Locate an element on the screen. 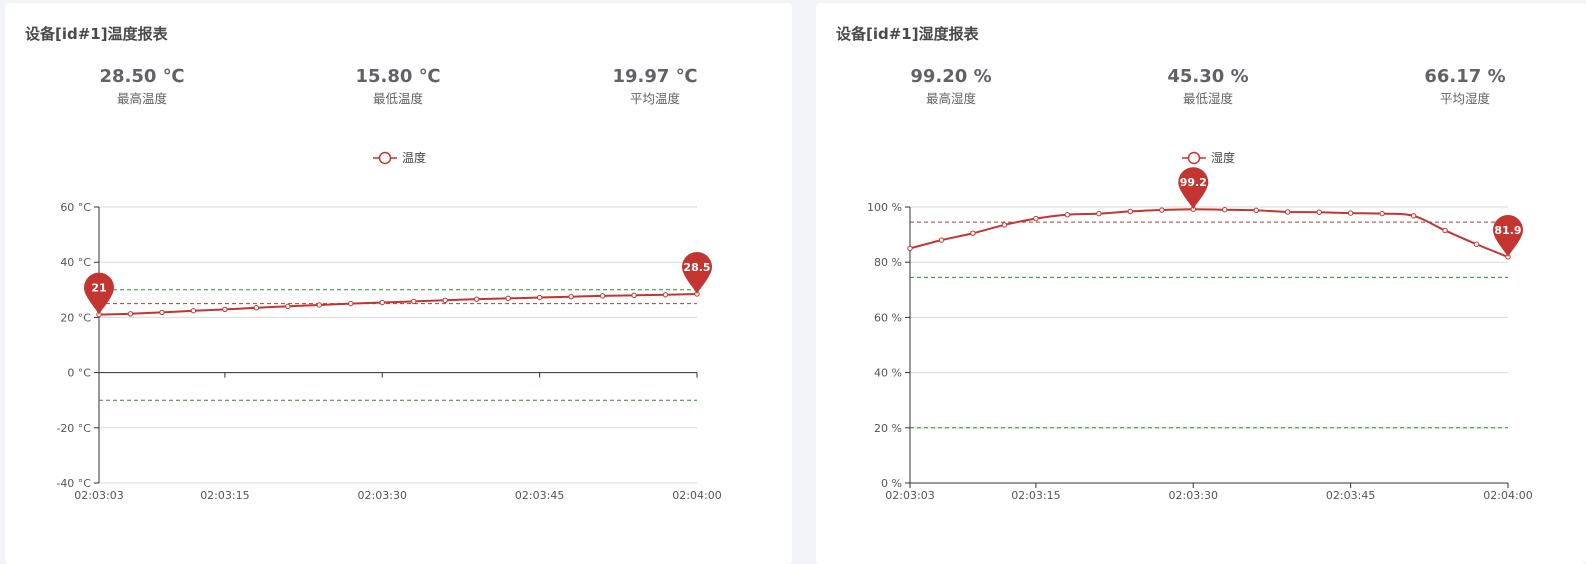 Image resolution: width=1586 pixels, height=564 pixels. min-temperature-label: 最低温度 is located at coordinates (397, 98).